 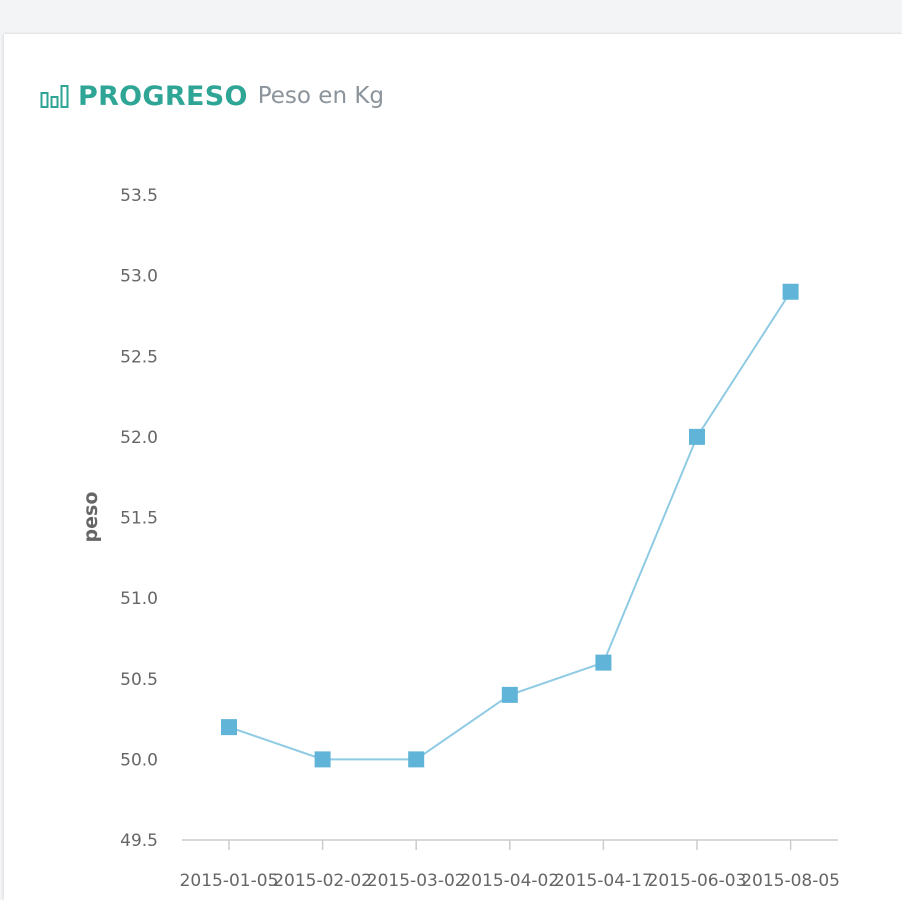 What do you see at coordinates (139, 438) in the screenshot?
I see `y-tick-label: 52.0` at bounding box center [139, 438].